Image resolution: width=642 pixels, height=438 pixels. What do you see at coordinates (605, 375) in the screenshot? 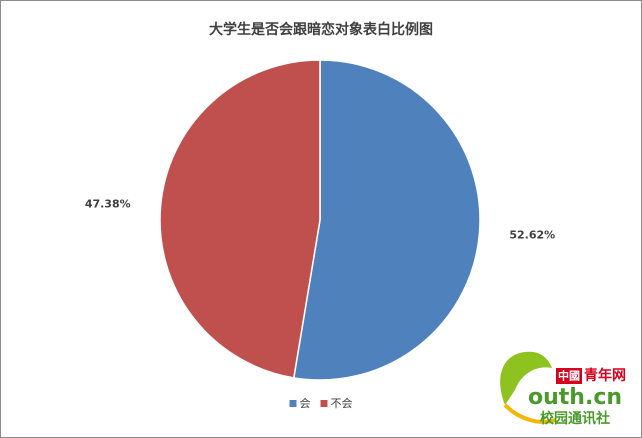
I see `logo-brand: 青年网` at bounding box center [605, 375].